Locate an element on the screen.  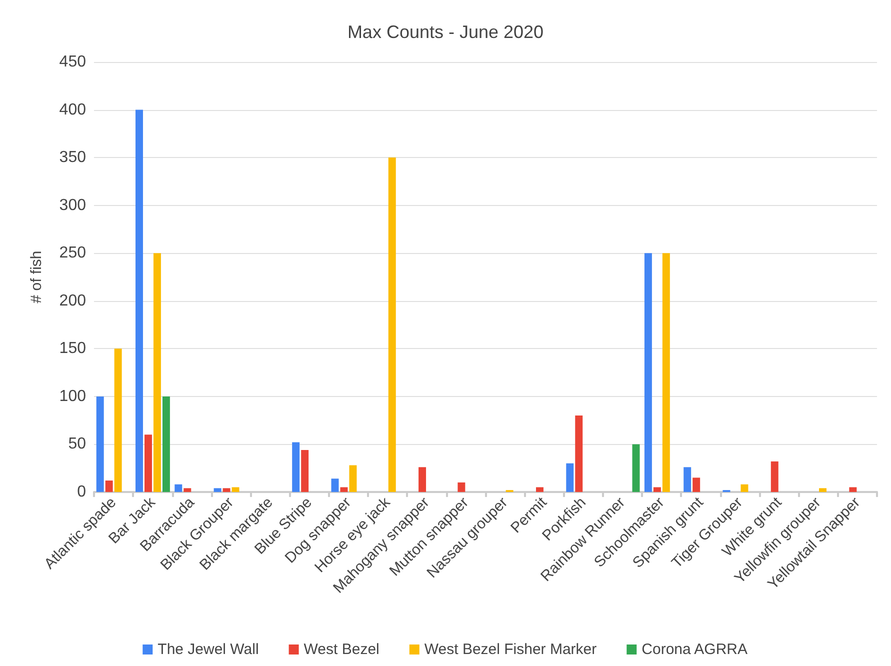
legend-label: West Bezel is located at coordinates (342, 649).